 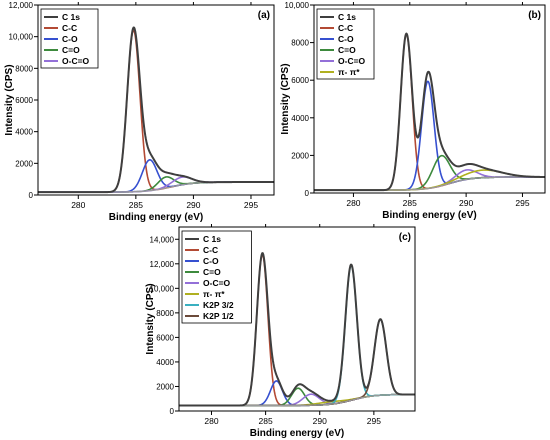 What do you see at coordinates (264, 15) in the screenshot?
I see `panel-label: (a)` at bounding box center [264, 15].